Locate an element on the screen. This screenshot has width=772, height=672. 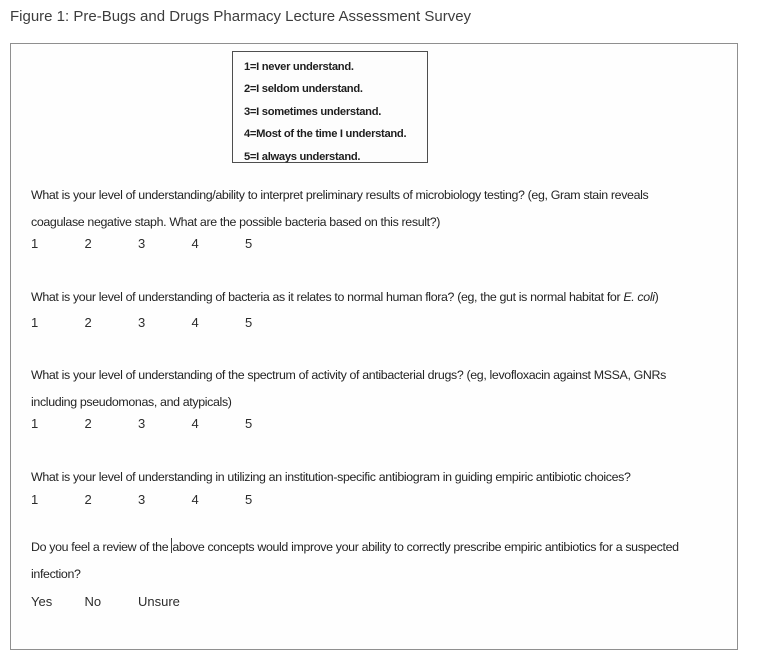
question-3-options: 1 2 3 4 5 is located at coordinates (141, 423).